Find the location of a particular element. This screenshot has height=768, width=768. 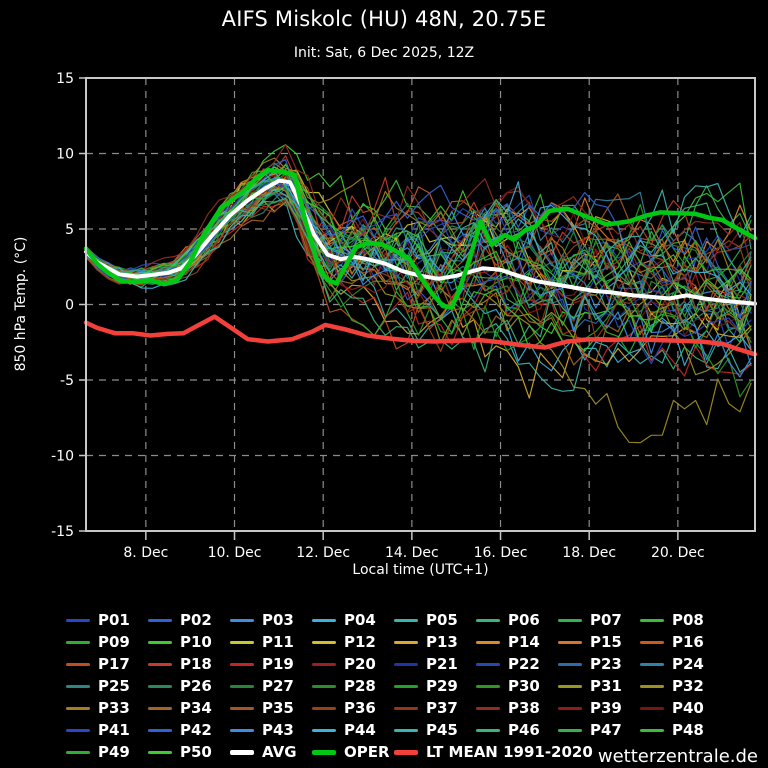

legend-label: P49 is located at coordinates (114, 752).